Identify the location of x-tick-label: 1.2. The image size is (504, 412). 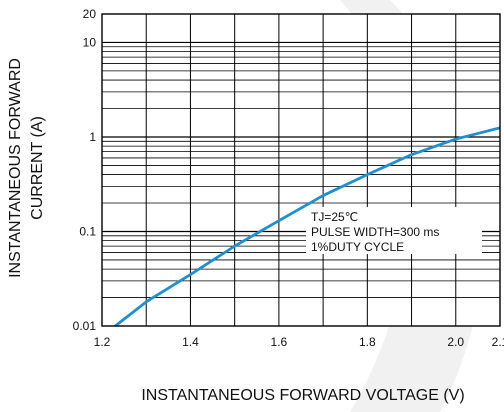
(102, 342).